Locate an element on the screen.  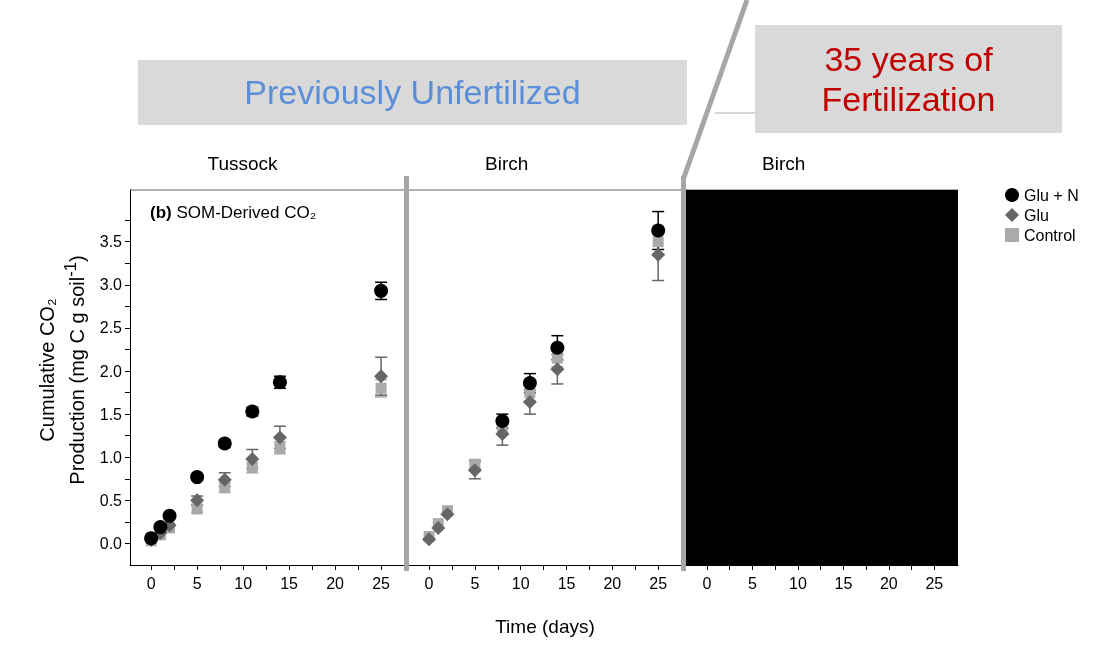
y-tick-label: 3.5 is located at coordinates (111, 242).